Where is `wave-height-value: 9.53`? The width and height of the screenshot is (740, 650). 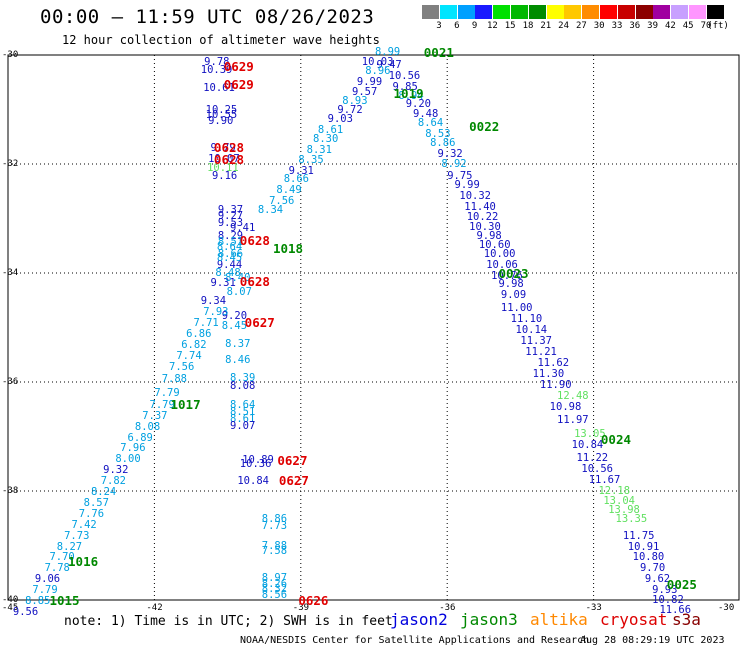 wave-height-value: 9.53 is located at coordinates (230, 222).